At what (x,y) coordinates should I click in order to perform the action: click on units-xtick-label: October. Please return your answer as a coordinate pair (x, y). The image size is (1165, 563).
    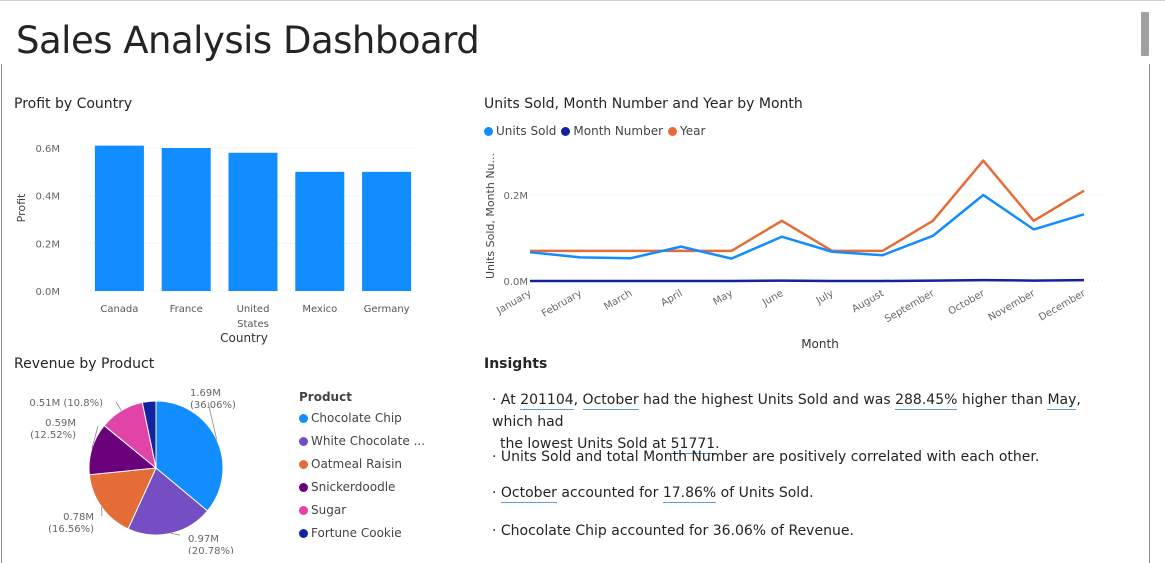
    Looking at the image, I should click on (967, 303).